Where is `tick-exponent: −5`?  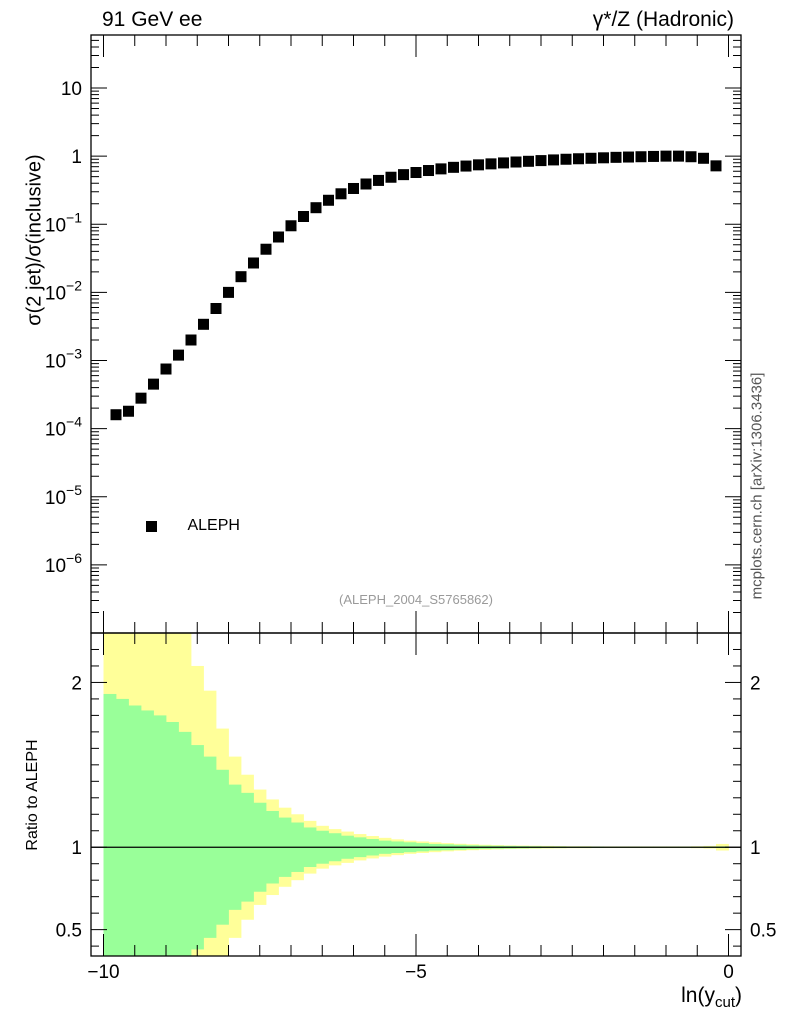 tick-exponent: −5 is located at coordinates (74, 490).